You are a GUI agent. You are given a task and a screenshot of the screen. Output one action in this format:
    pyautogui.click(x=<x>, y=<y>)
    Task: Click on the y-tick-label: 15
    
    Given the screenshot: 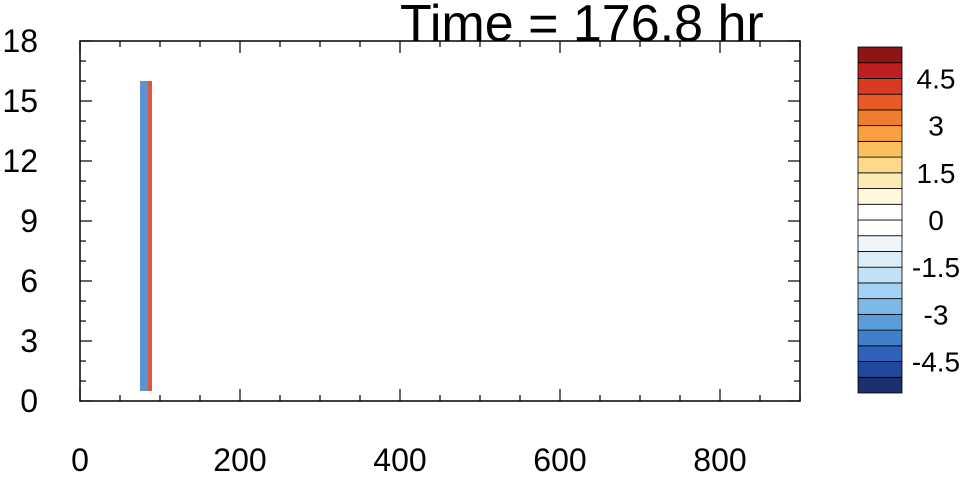 What is the action you would take?
    pyautogui.click(x=20, y=101)
    